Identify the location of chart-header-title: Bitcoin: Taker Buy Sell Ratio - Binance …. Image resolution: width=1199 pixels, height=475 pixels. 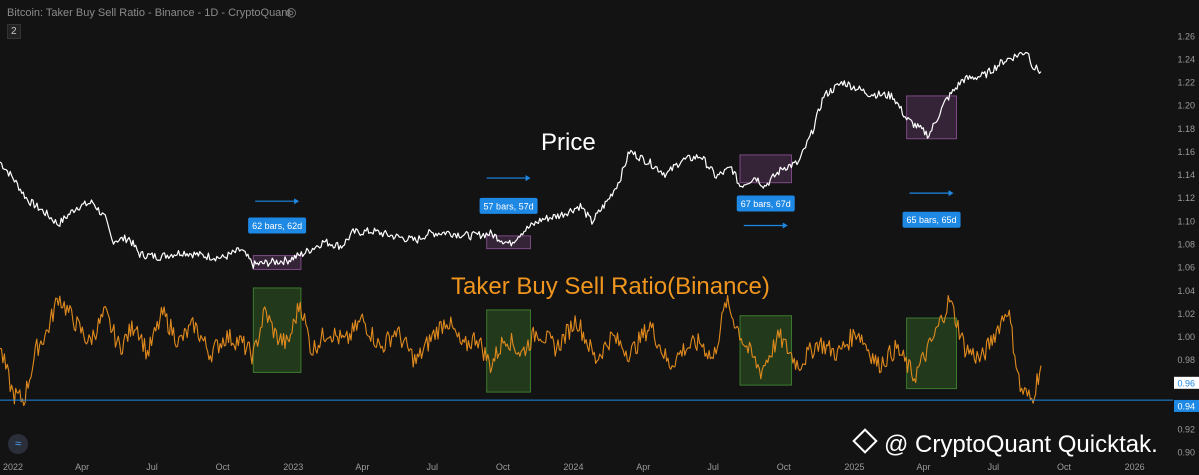
(149, 13).